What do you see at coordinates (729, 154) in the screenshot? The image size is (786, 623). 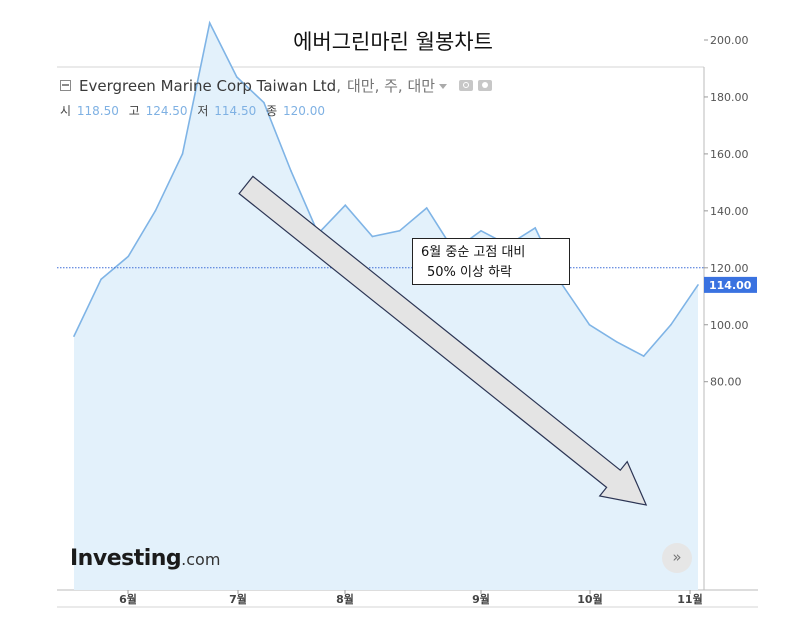 I see `y-tick-label: 160.00` at bounding box center [729, 154].